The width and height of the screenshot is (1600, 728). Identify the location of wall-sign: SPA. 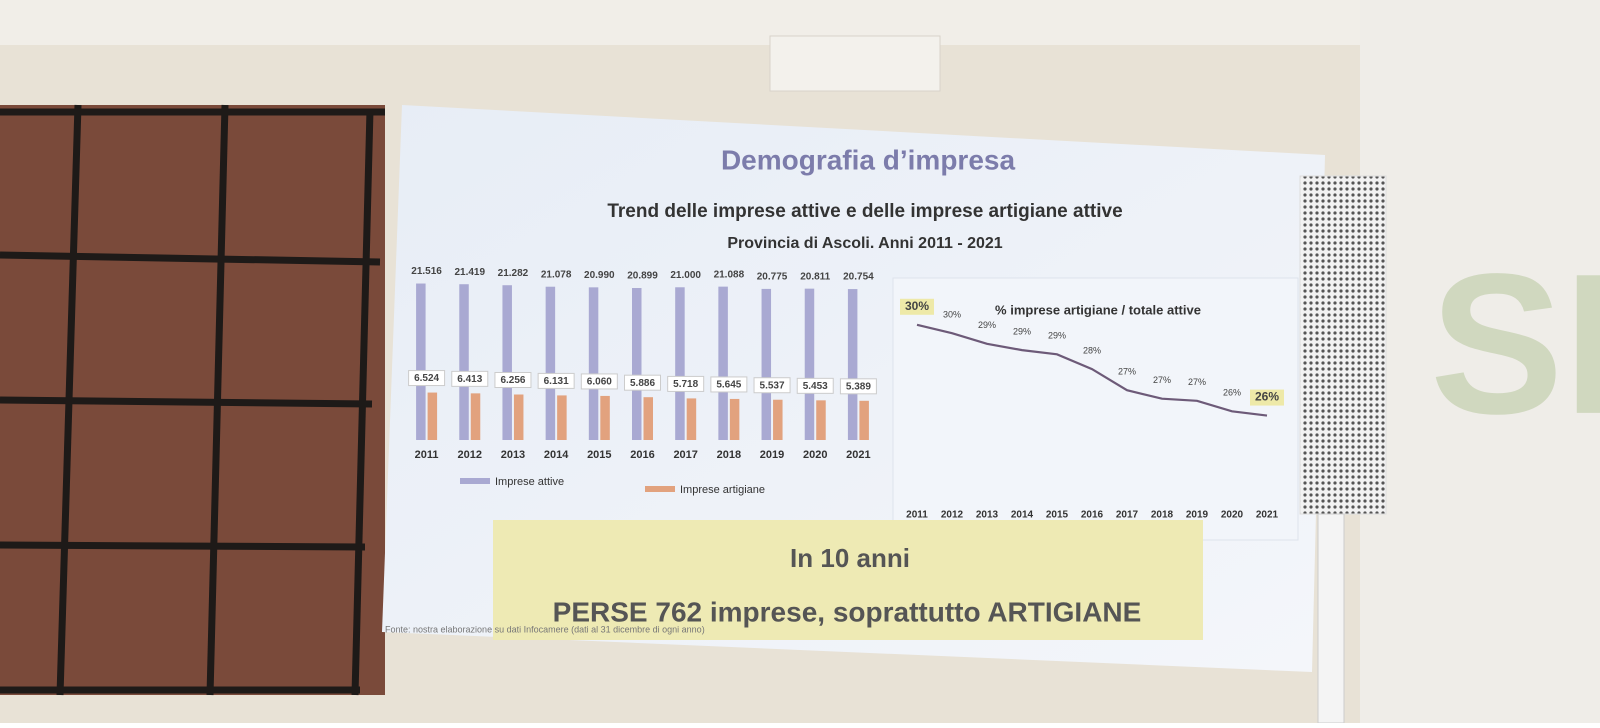
(1515, 344).